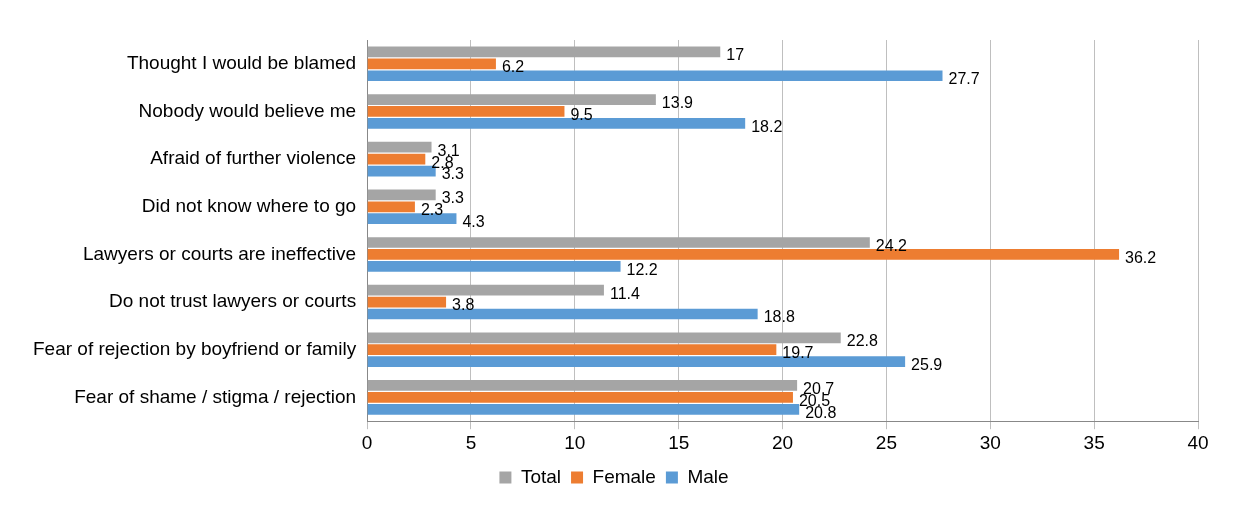  I want to click on y-tick-label: Do not trust lawyers or courts, so click(233, 301).